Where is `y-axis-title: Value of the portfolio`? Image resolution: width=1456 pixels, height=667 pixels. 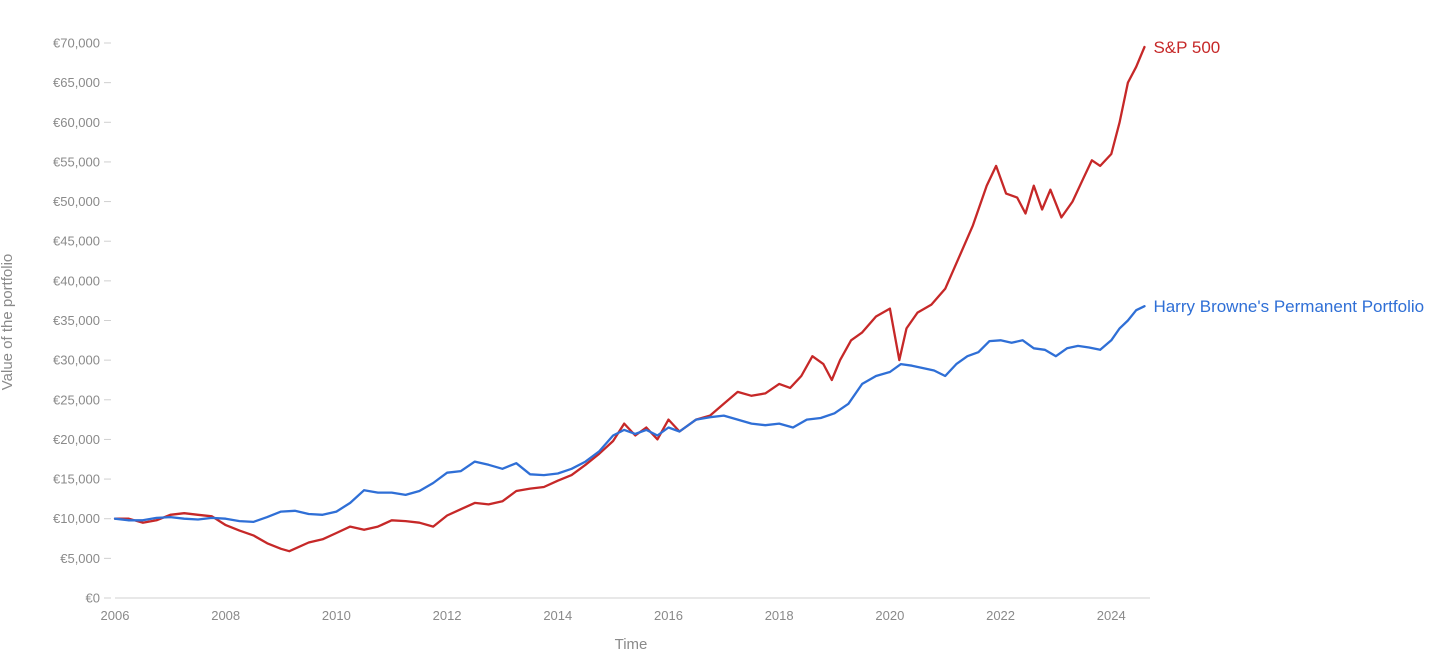 y-axis-title: Value of the portfolio is located at coordinates (8, 322).